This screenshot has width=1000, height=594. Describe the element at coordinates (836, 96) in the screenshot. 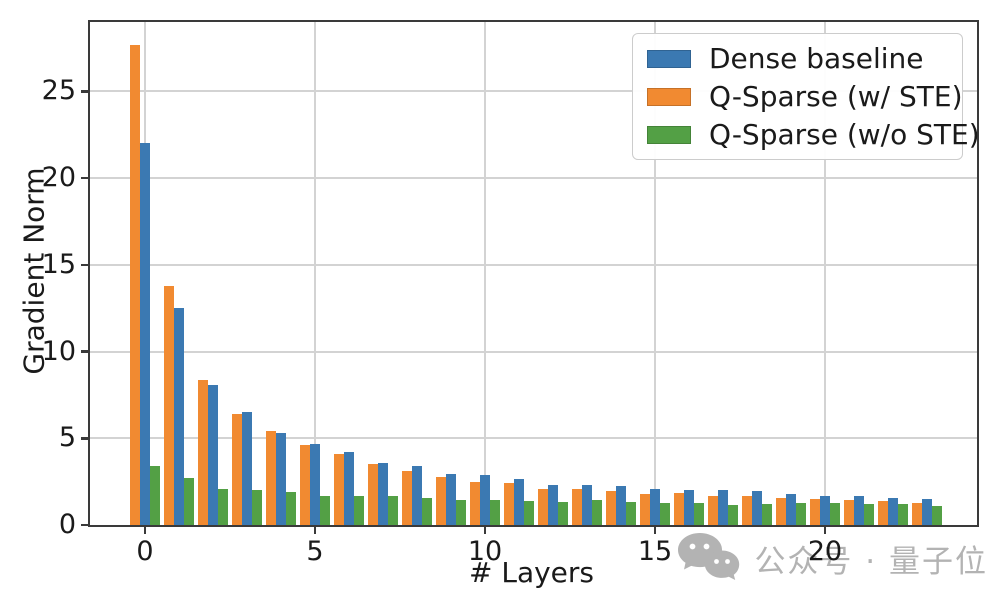

I see `legend-label: Q-Sparse (w/ STE)` at that location.